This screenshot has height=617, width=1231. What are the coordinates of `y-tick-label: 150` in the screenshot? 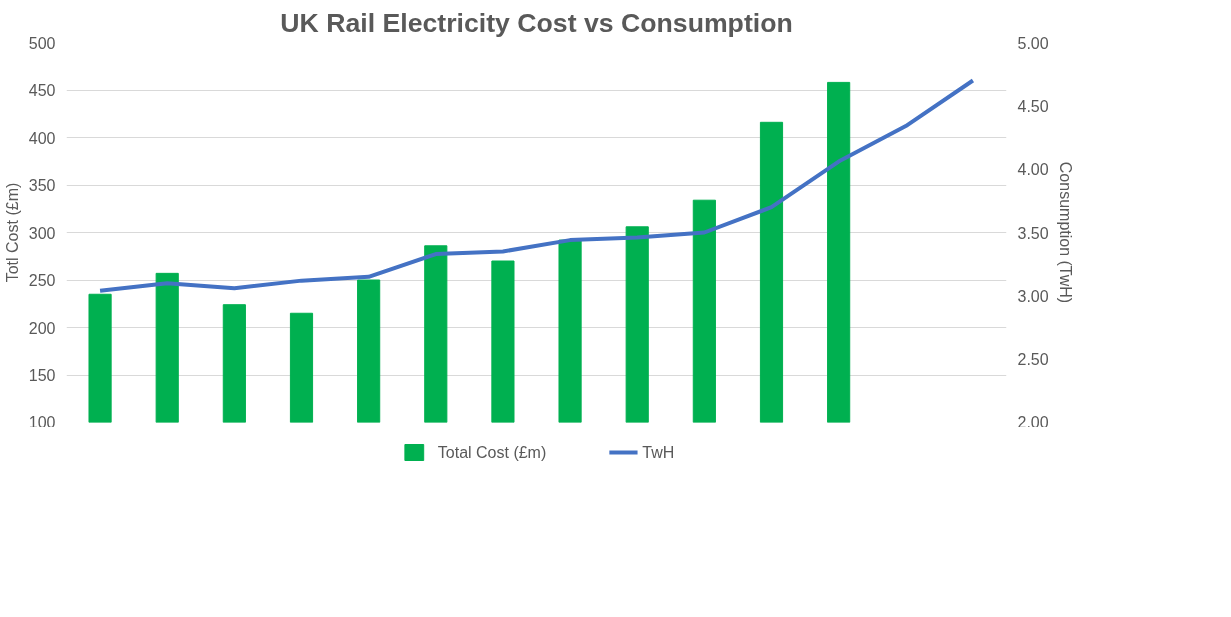 It's located at (42, 375).